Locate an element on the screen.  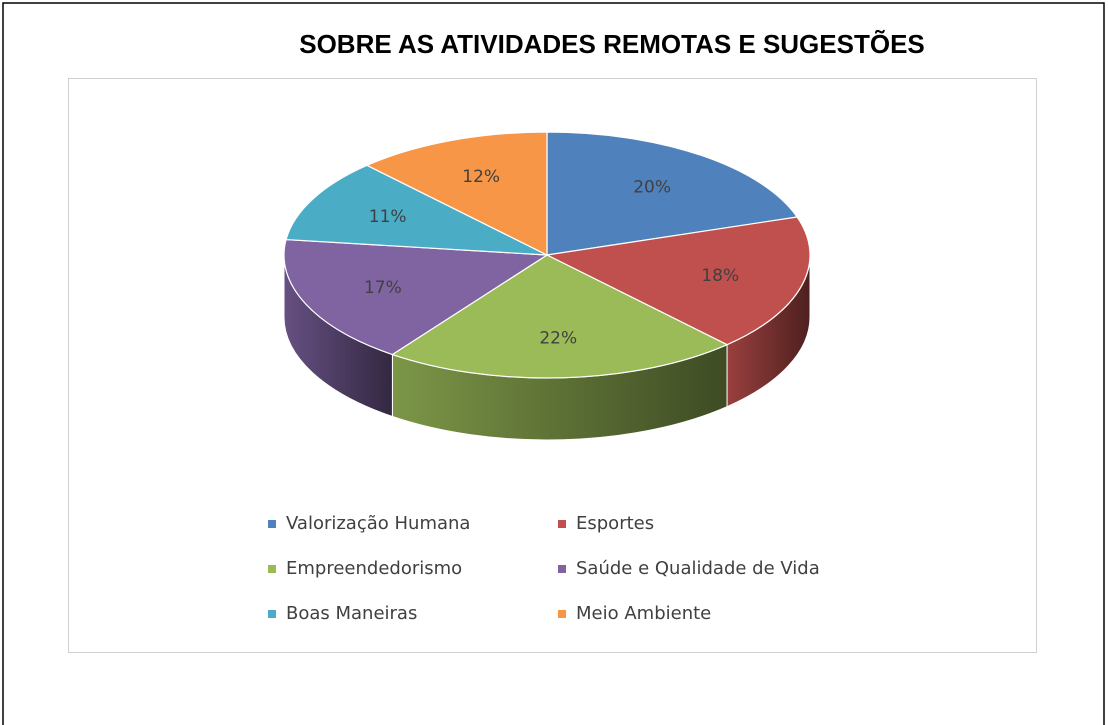
data-label: 18% is located at coordinates (720, 276).